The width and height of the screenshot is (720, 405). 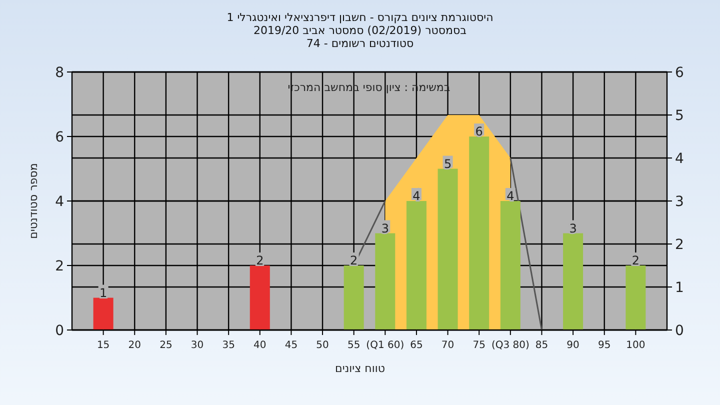 I want to click on x-tick-label: 50, so click(x=322, y=345).